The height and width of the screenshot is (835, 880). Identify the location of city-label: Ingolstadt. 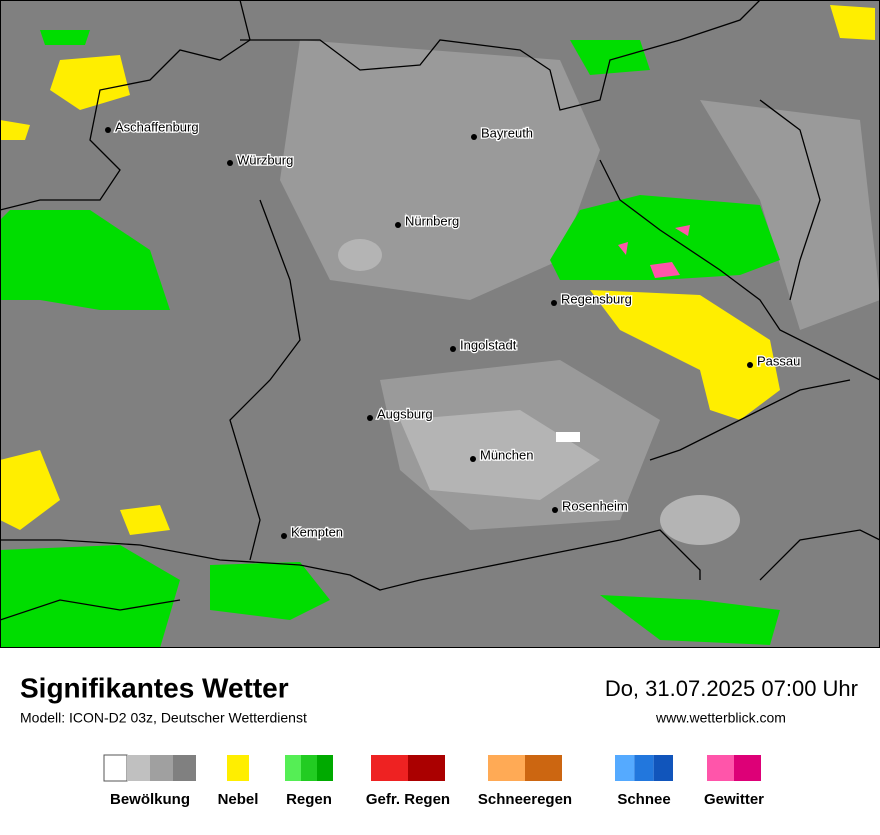
(488, 344).